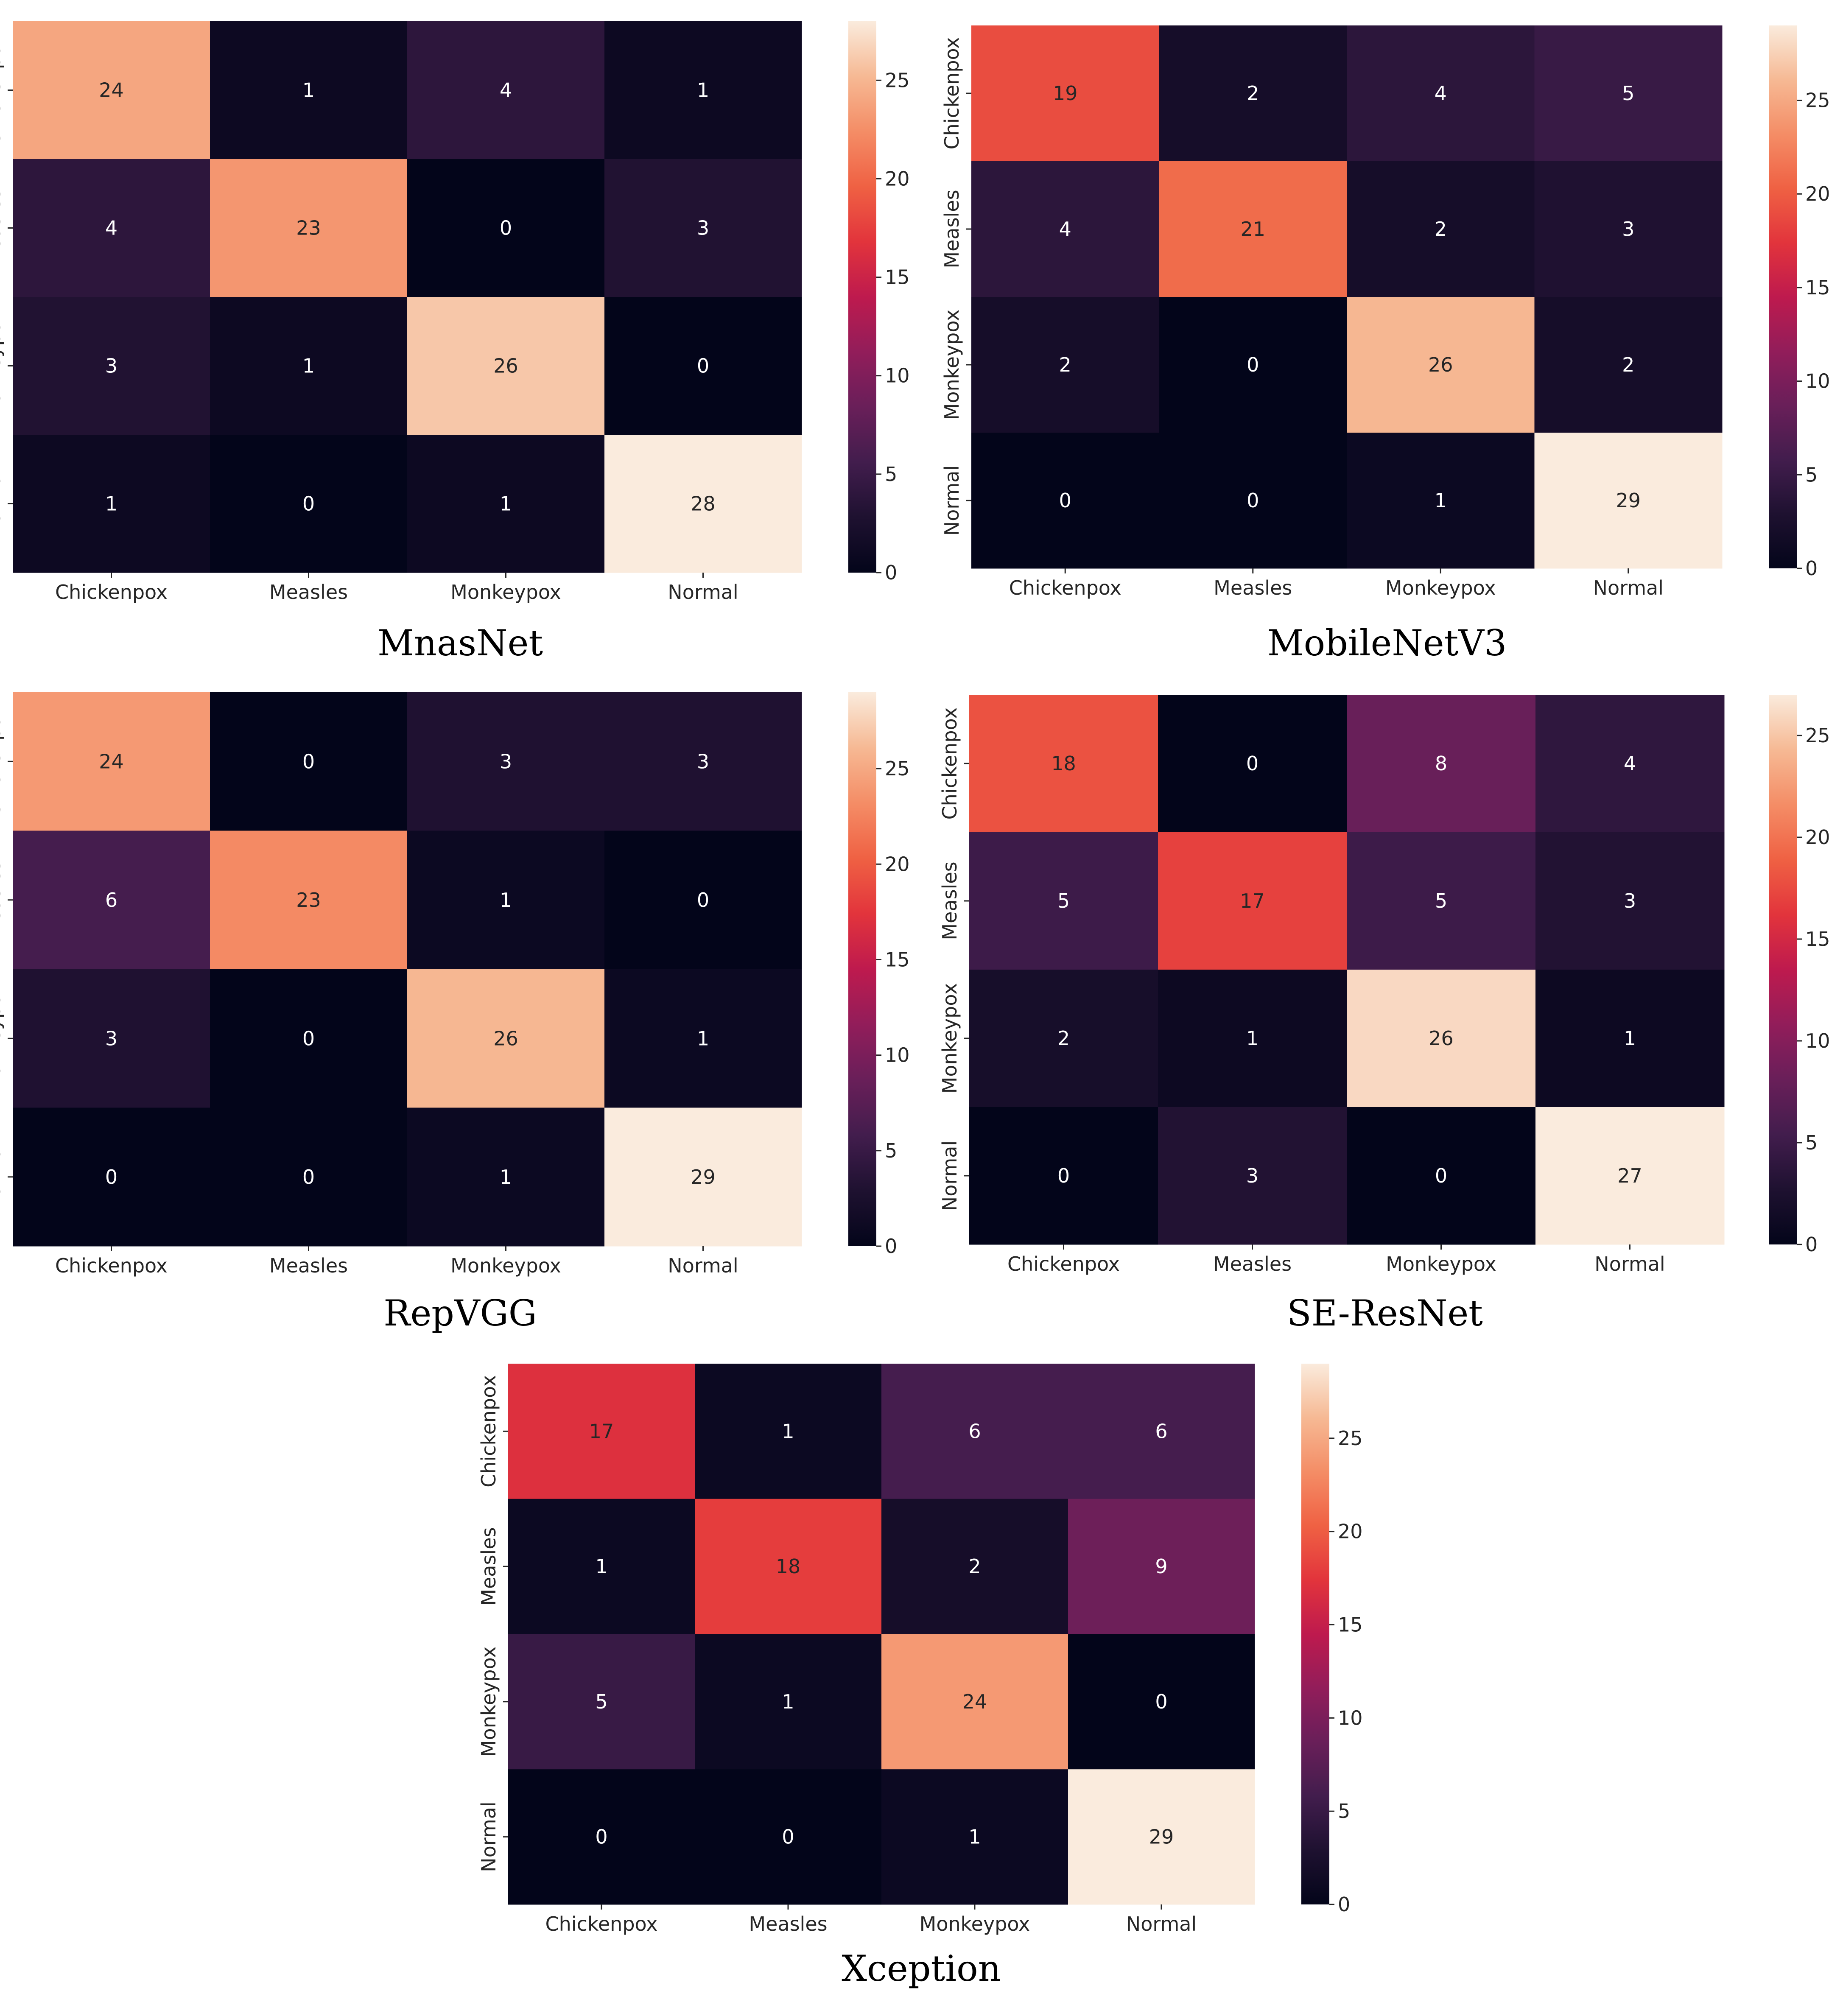 The image size is (1843, 2016). I want to click on colorbar-tick-label: 15, so click(897, 277).